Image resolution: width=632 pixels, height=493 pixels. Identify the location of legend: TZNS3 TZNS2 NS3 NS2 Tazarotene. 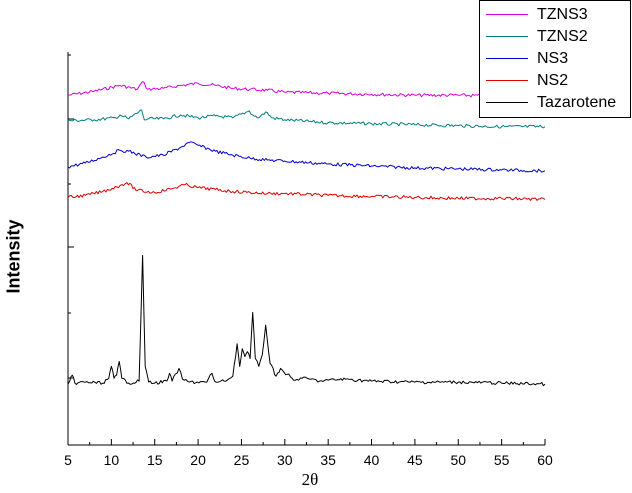
(555, 59).